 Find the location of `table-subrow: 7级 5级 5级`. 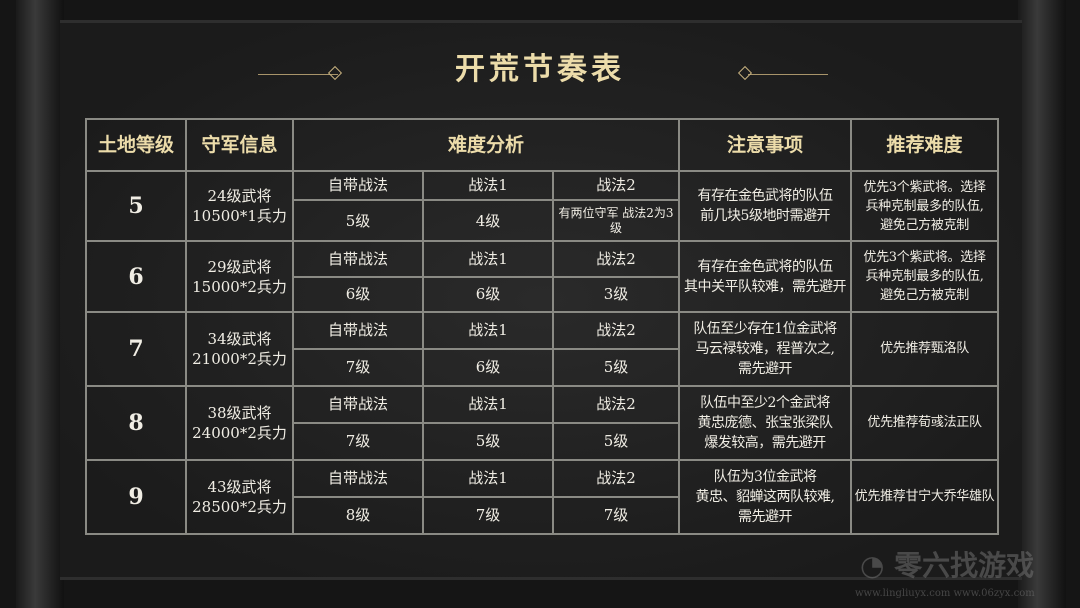

table-subrow: 7级 5级 5级 is located at coordinates (542, 441).